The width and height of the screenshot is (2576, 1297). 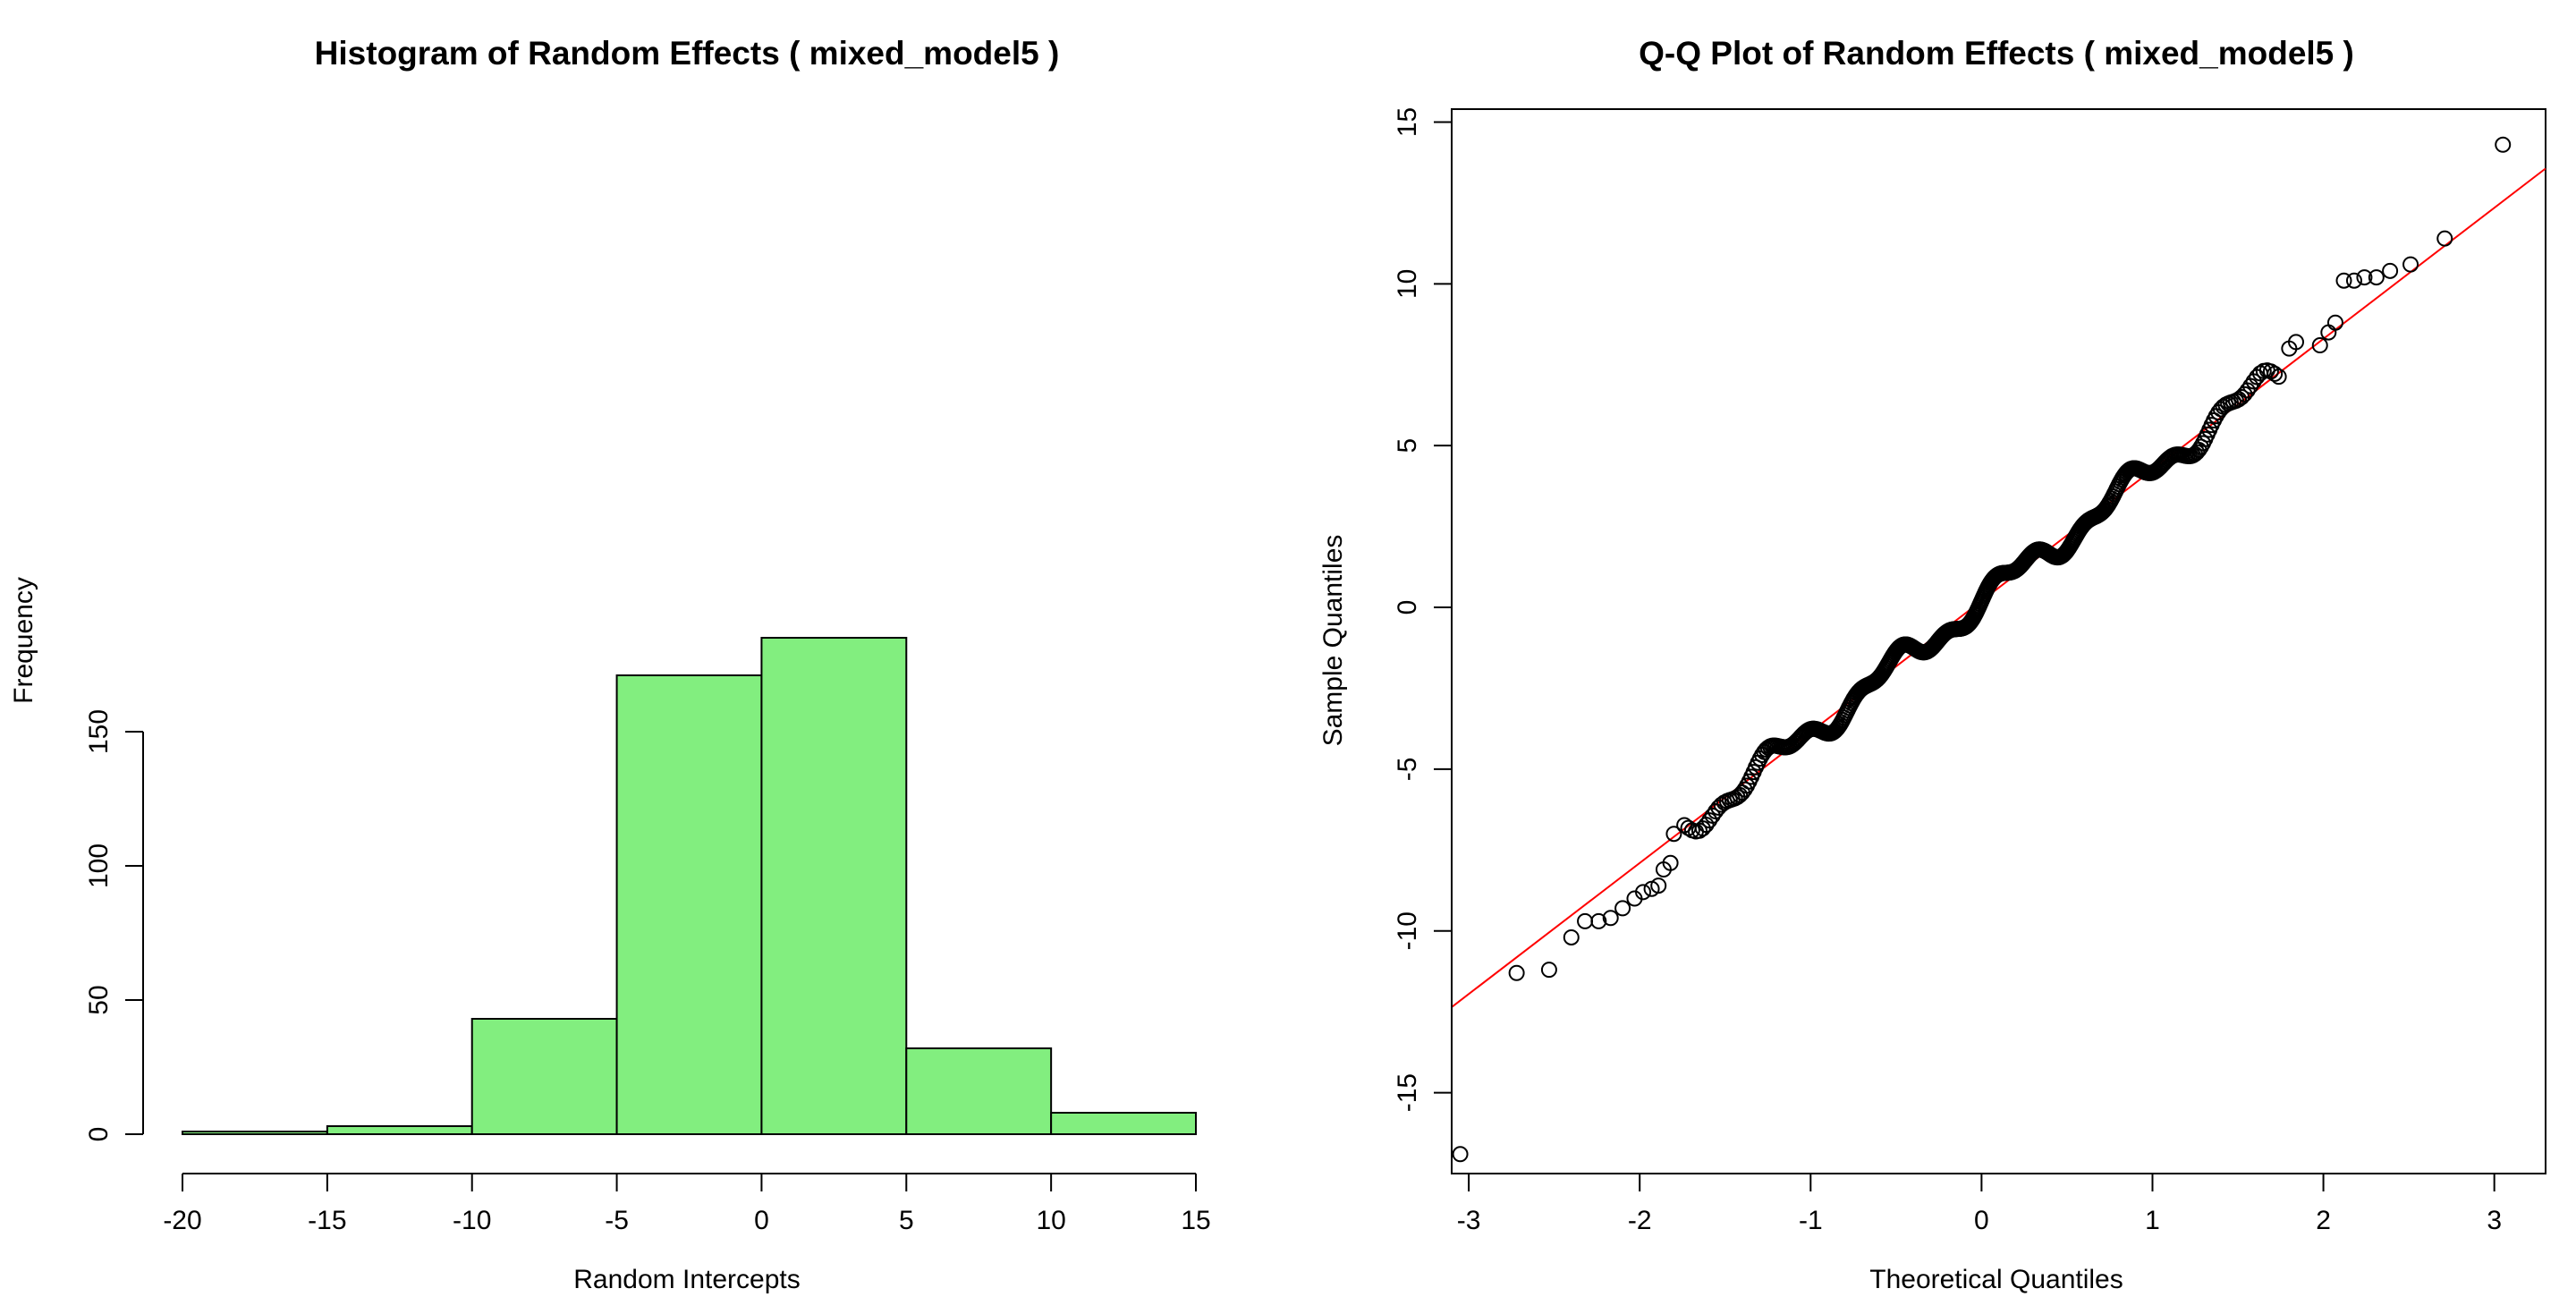 What do you see at coordinates (472, 1220) in the screenshot?
I see `histogram-x-tick-label: -10` at bounding box center [472, 1220].